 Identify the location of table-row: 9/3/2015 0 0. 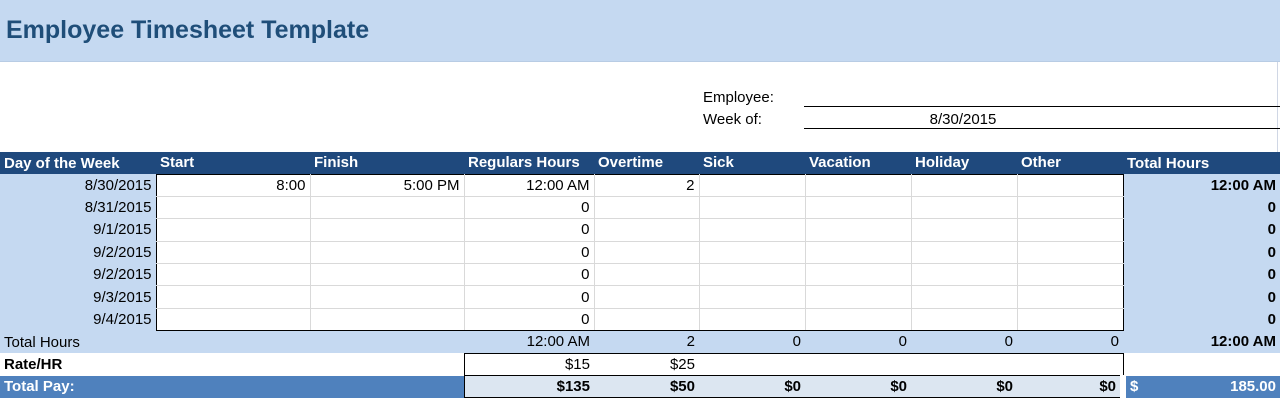
(640, 297).